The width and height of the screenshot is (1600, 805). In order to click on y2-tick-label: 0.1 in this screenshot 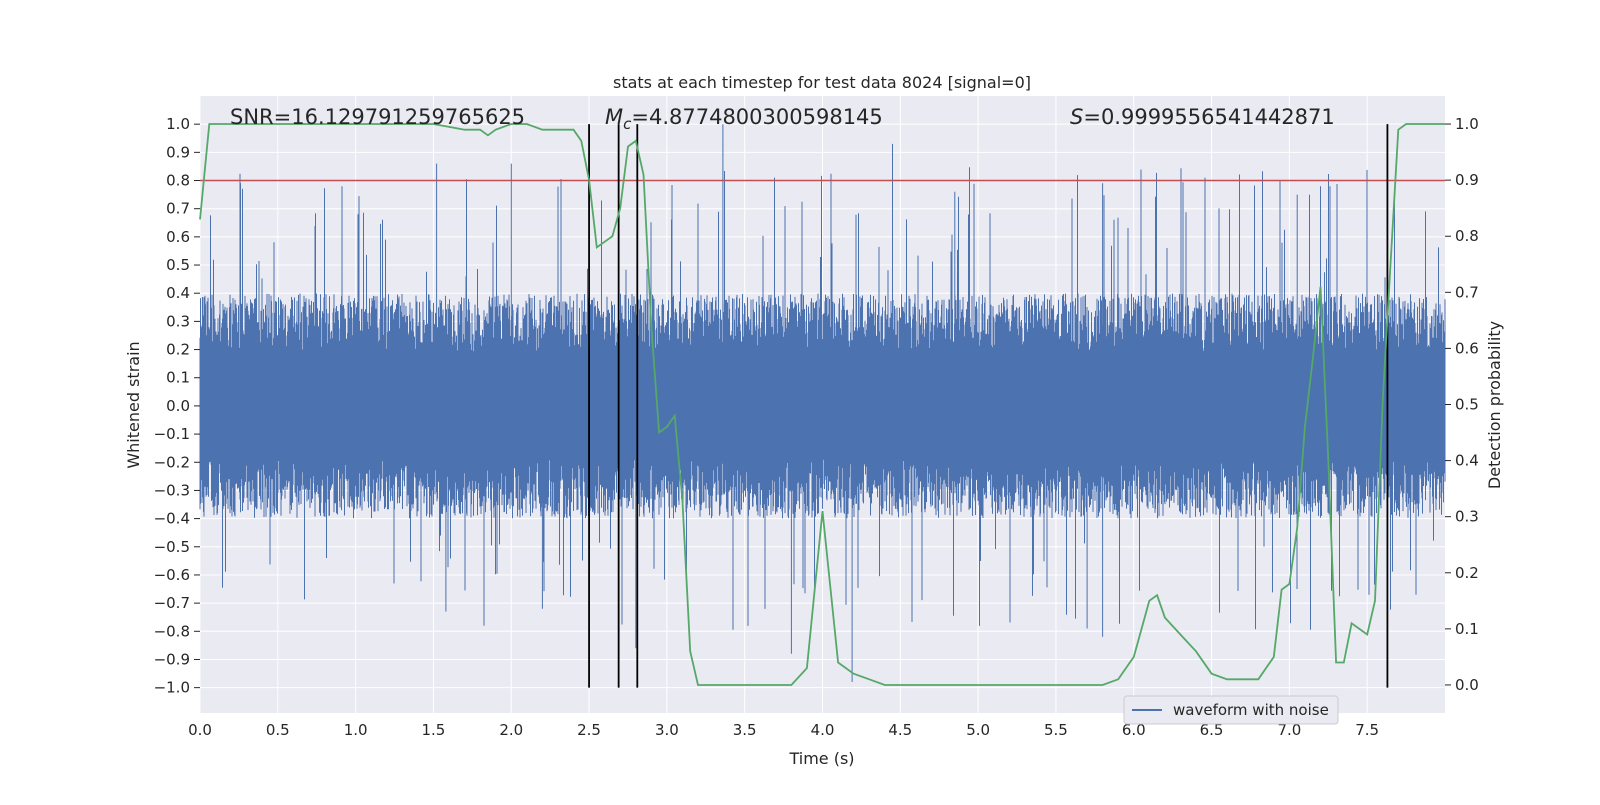, I will do `click(1467, 629)`.